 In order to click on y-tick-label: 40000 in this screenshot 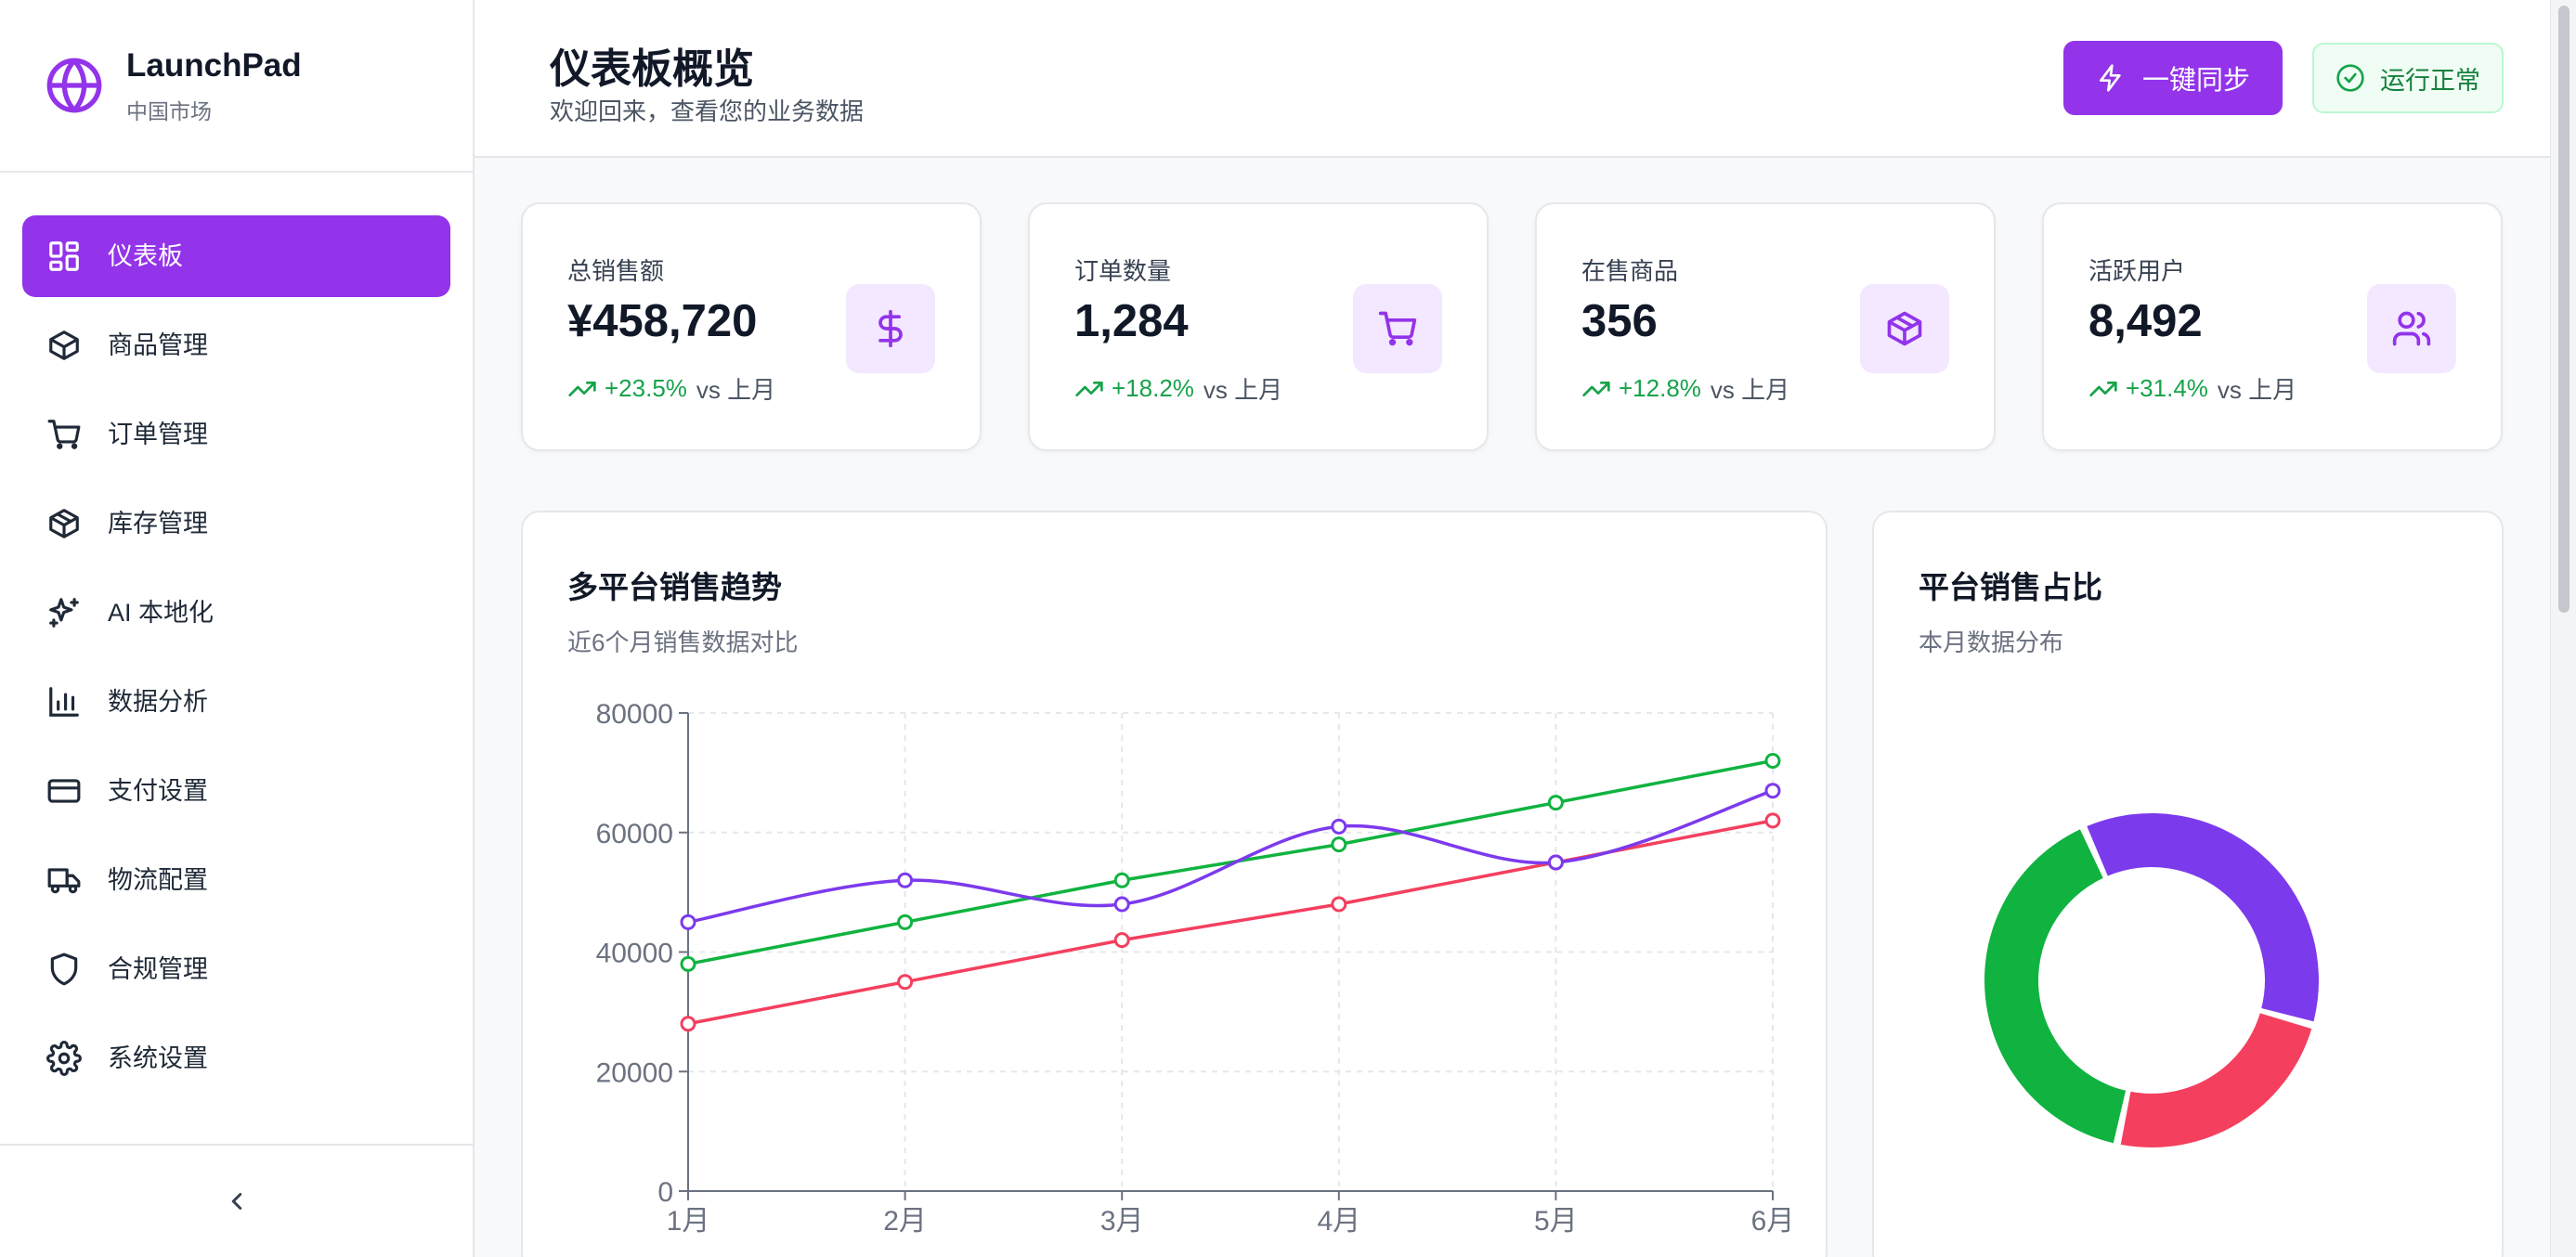, I will do `click(634, 954)`.